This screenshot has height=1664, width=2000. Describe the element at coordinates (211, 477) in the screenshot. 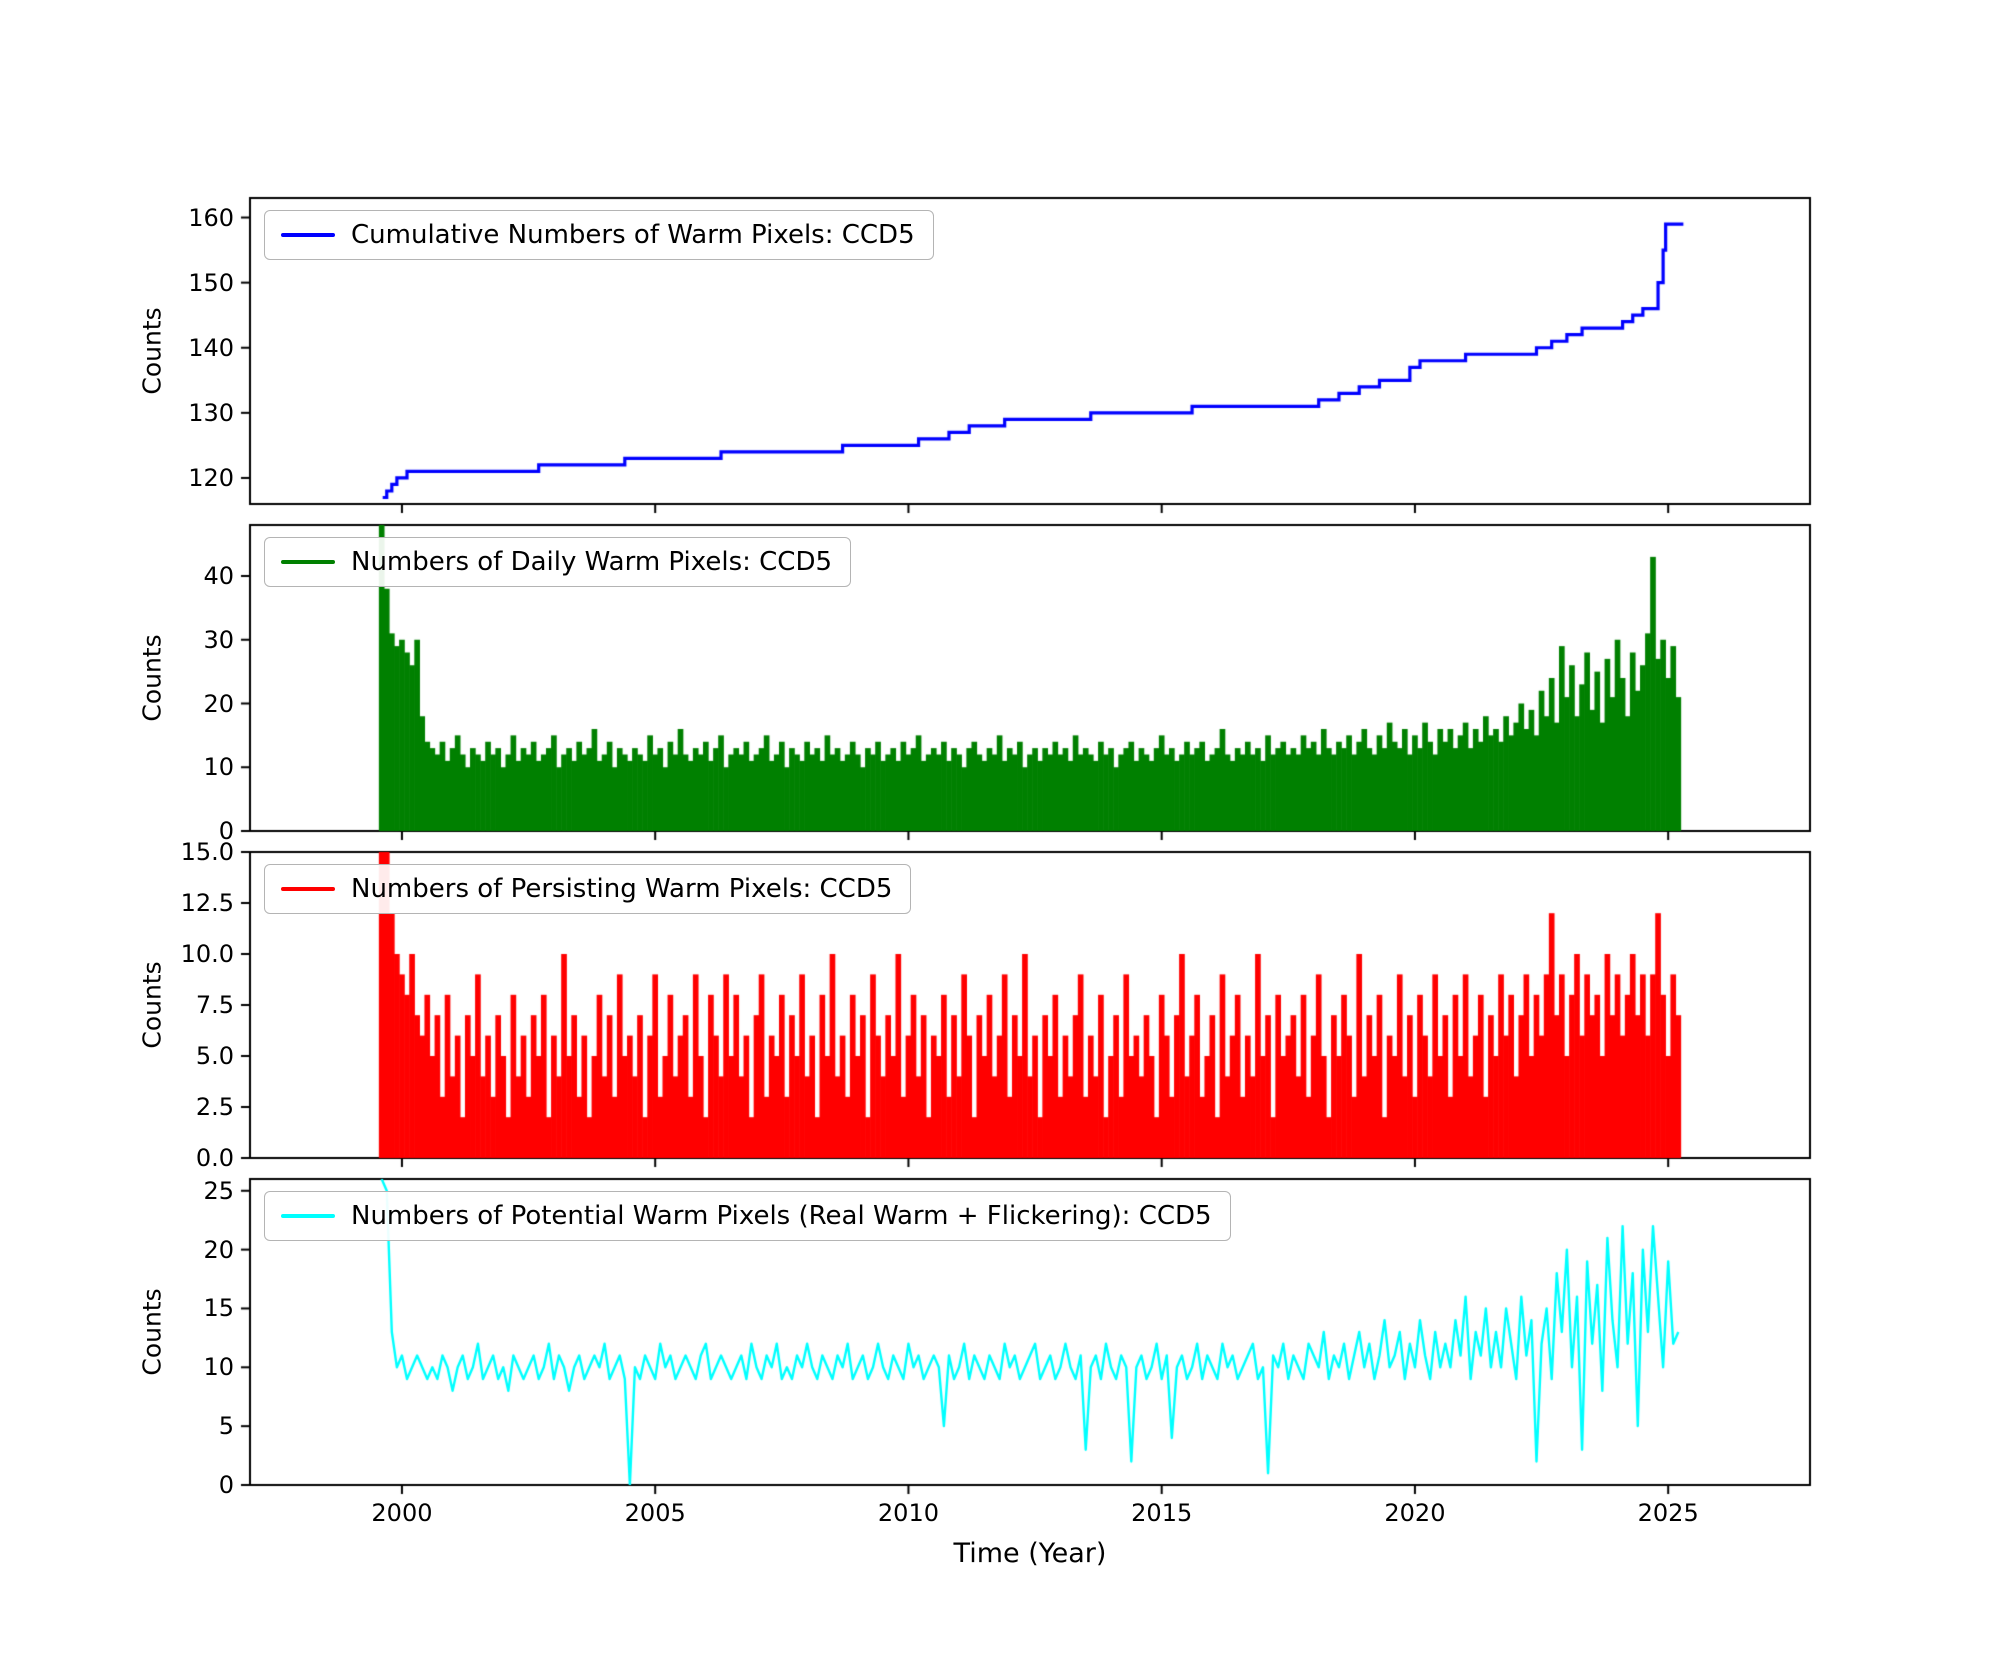

I see `y-tick-label: 120` at that location.